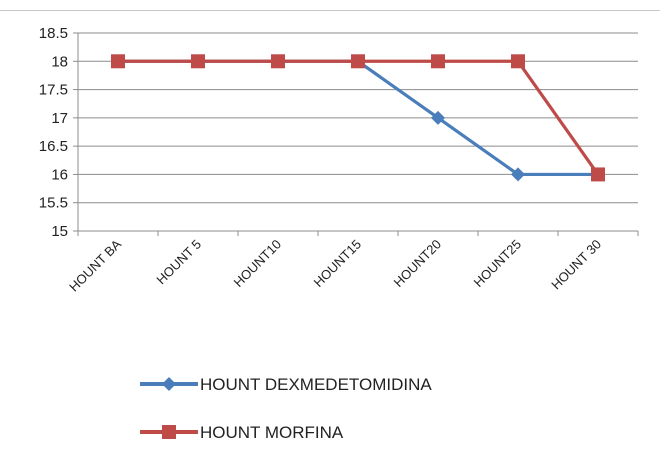  I want to click on x-tick-label: HOUNT 5, so click(178, 262).